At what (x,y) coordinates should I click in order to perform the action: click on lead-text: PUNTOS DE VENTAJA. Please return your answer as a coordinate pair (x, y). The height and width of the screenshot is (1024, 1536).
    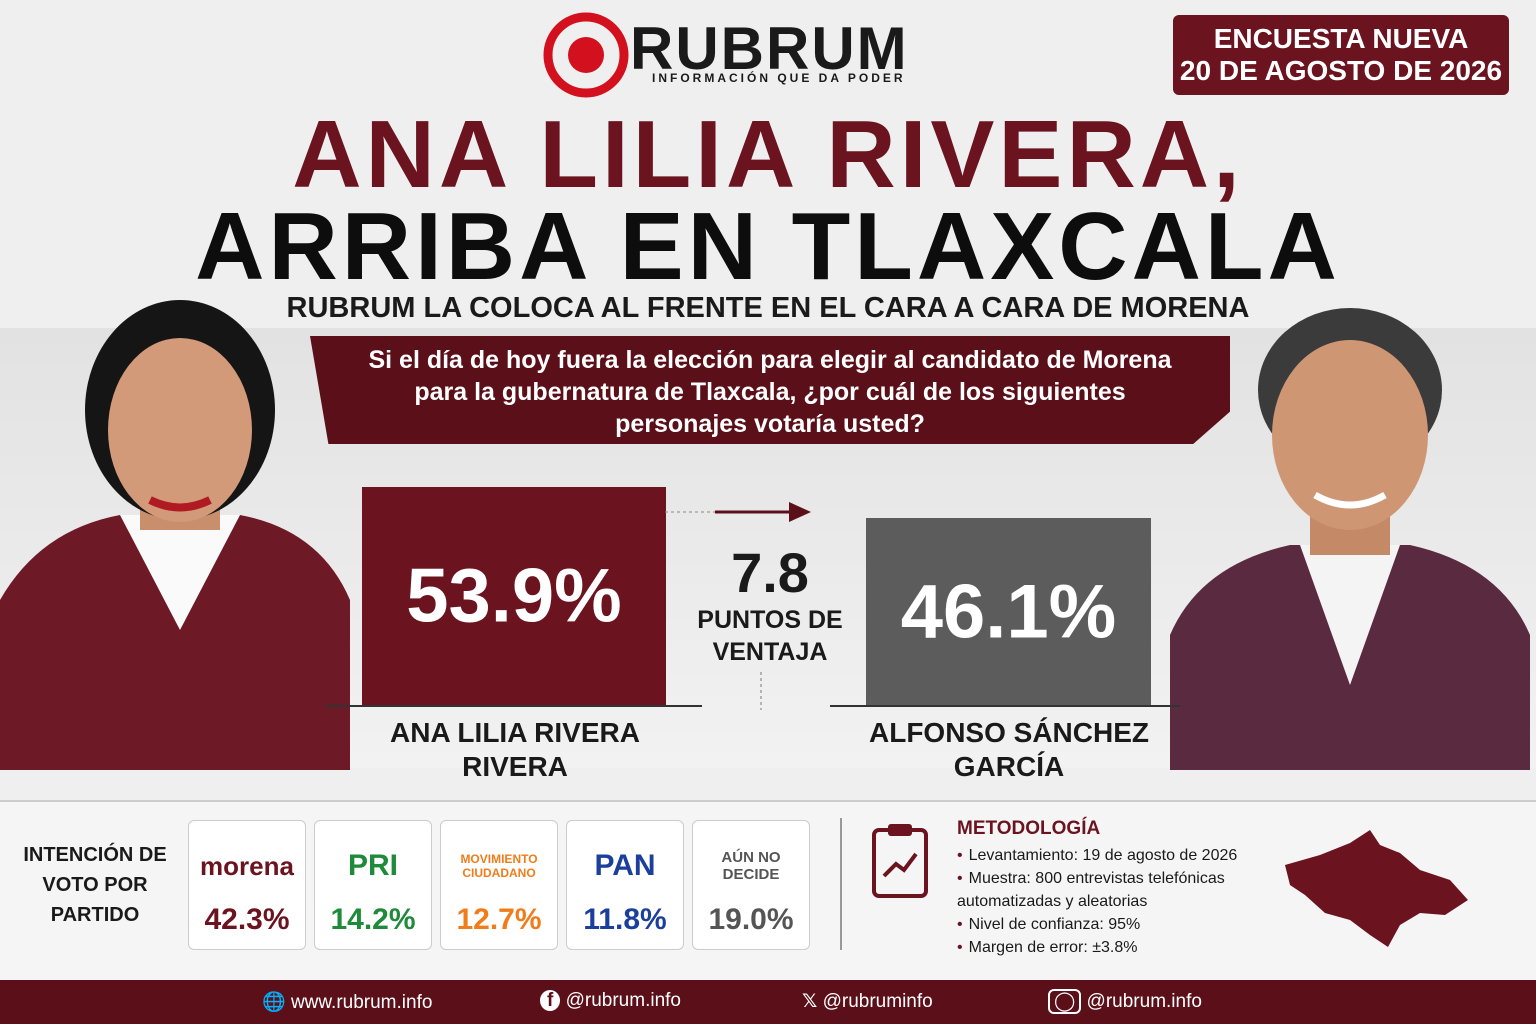
    Looking at the image, I should click on (770, 636).